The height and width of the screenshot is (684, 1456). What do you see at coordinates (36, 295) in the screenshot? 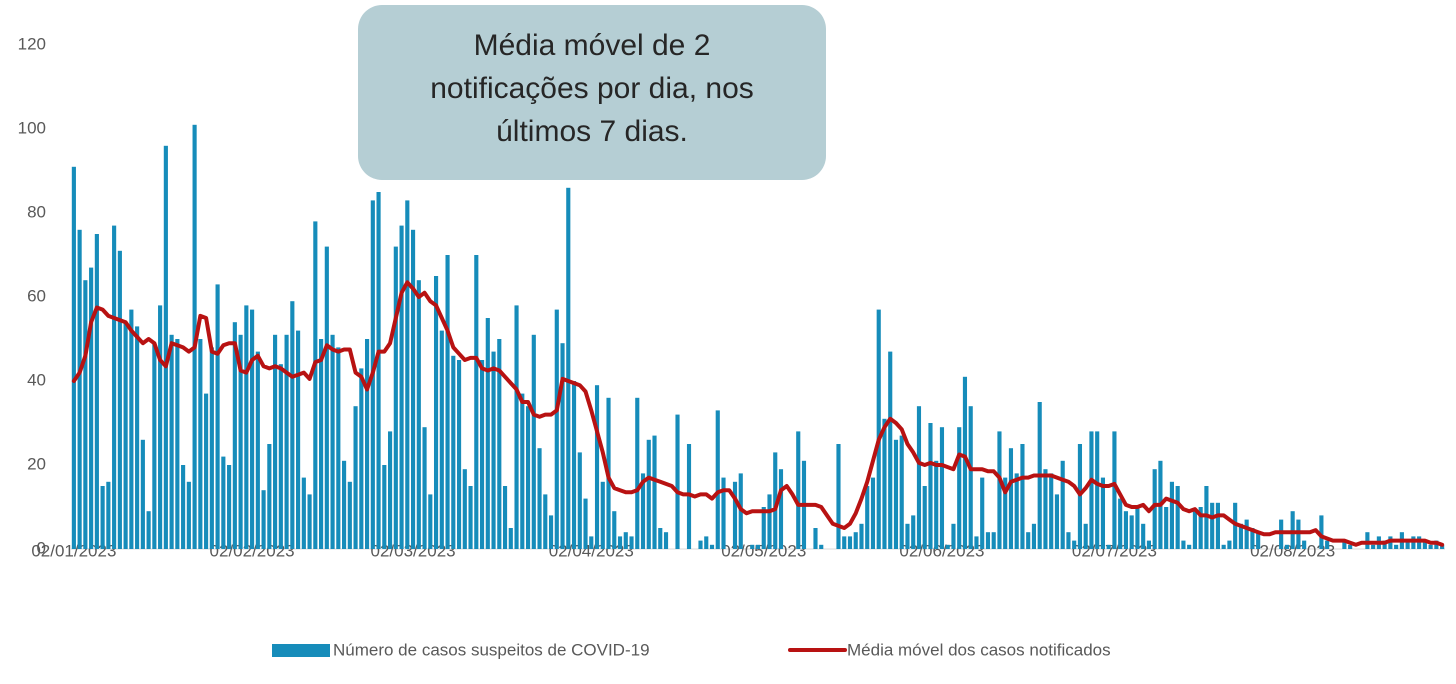
I see `y-tick-label: 60` at bounding box center [36, 295].